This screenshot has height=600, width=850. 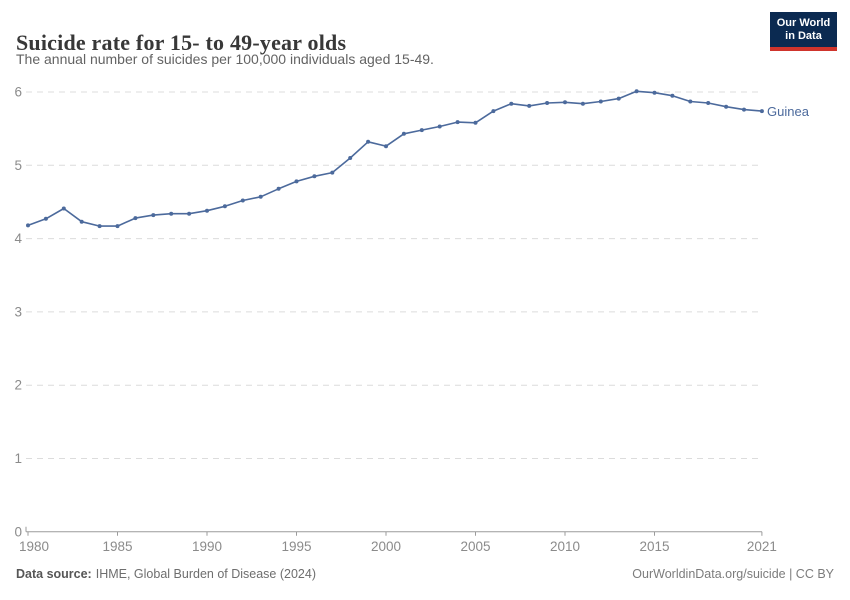 What do you see at coordinates (18, 311) in the screenshot?
I see `y-tick-label-3: 3` at bounding box center [18, 311].